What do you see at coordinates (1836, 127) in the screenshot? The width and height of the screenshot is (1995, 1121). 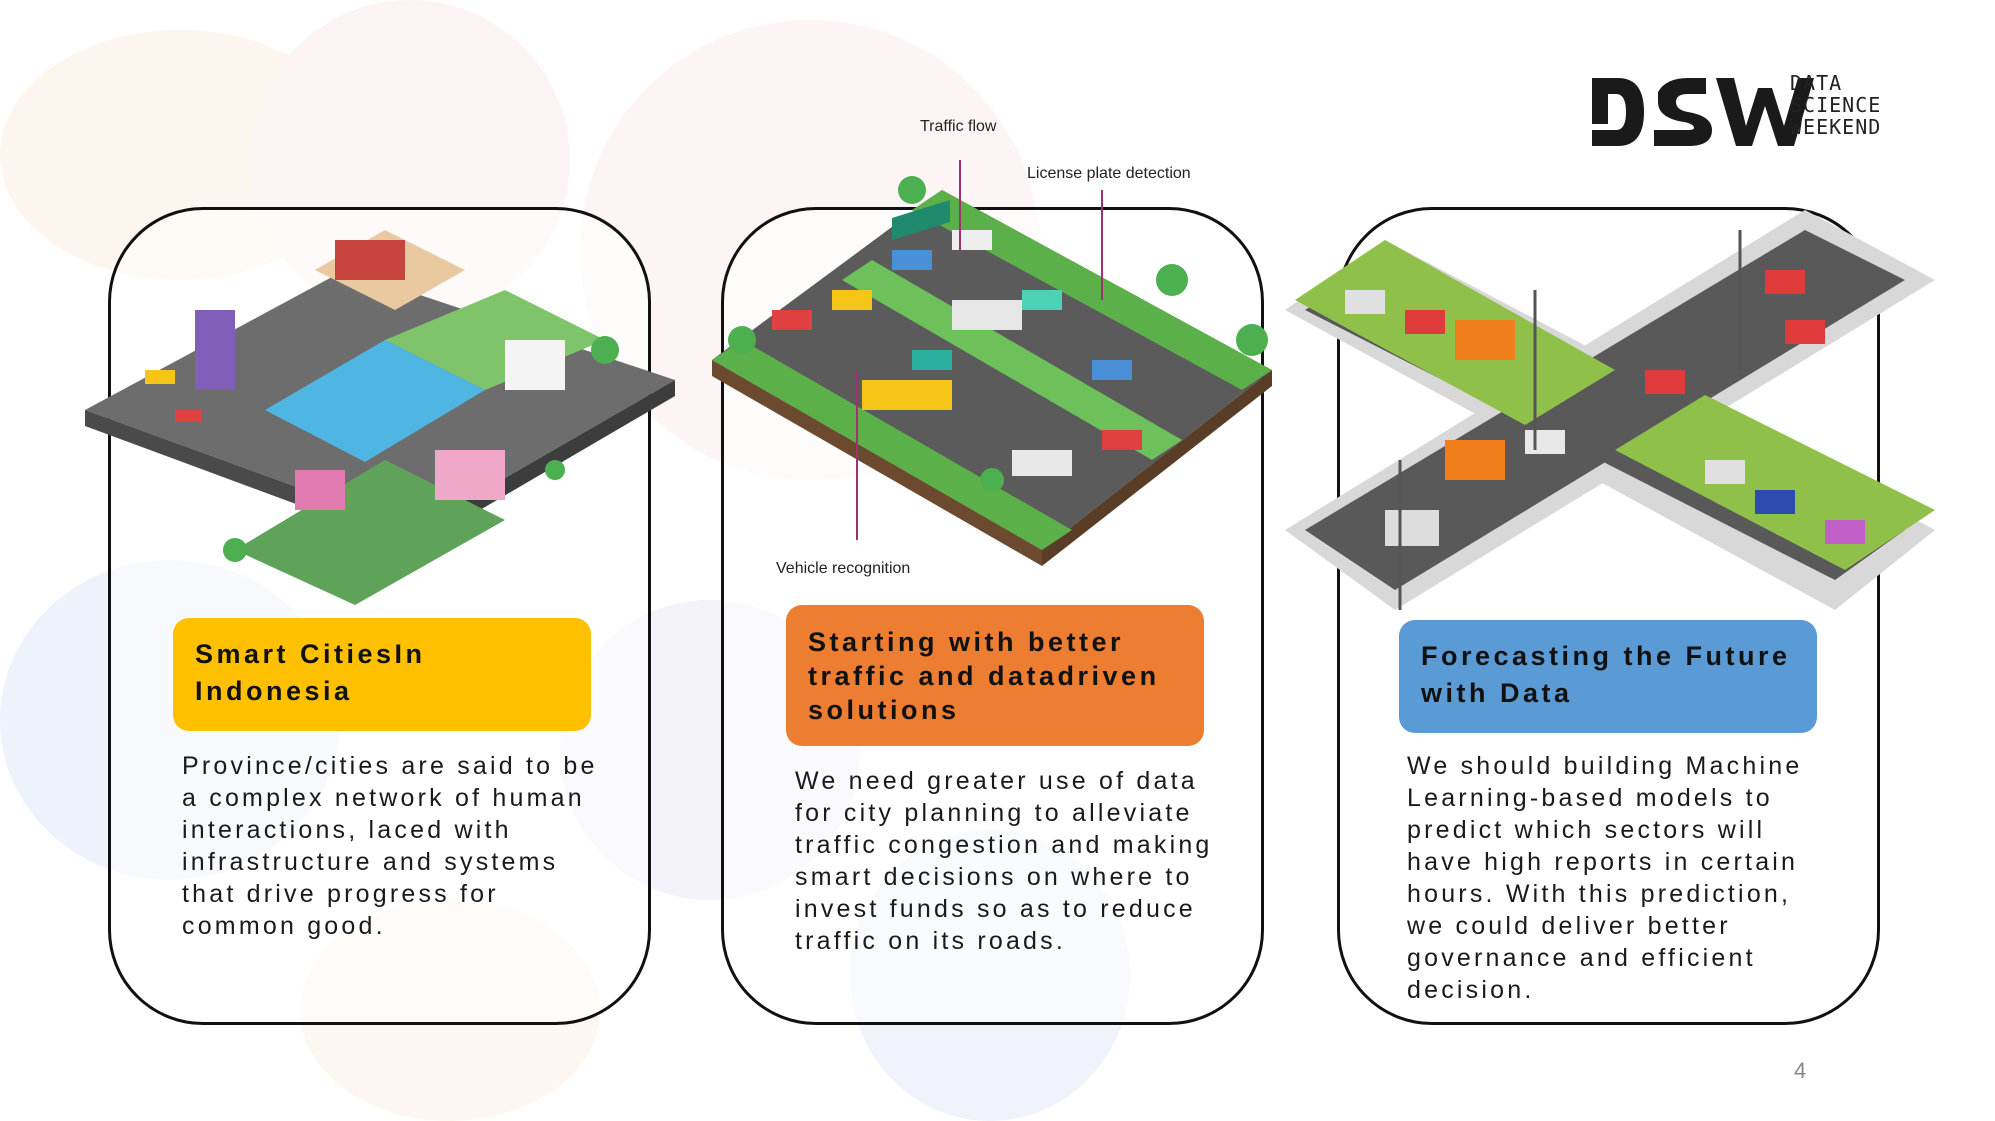 I see `logo-line: WEEKEND` at bounding box center [1836, 127].